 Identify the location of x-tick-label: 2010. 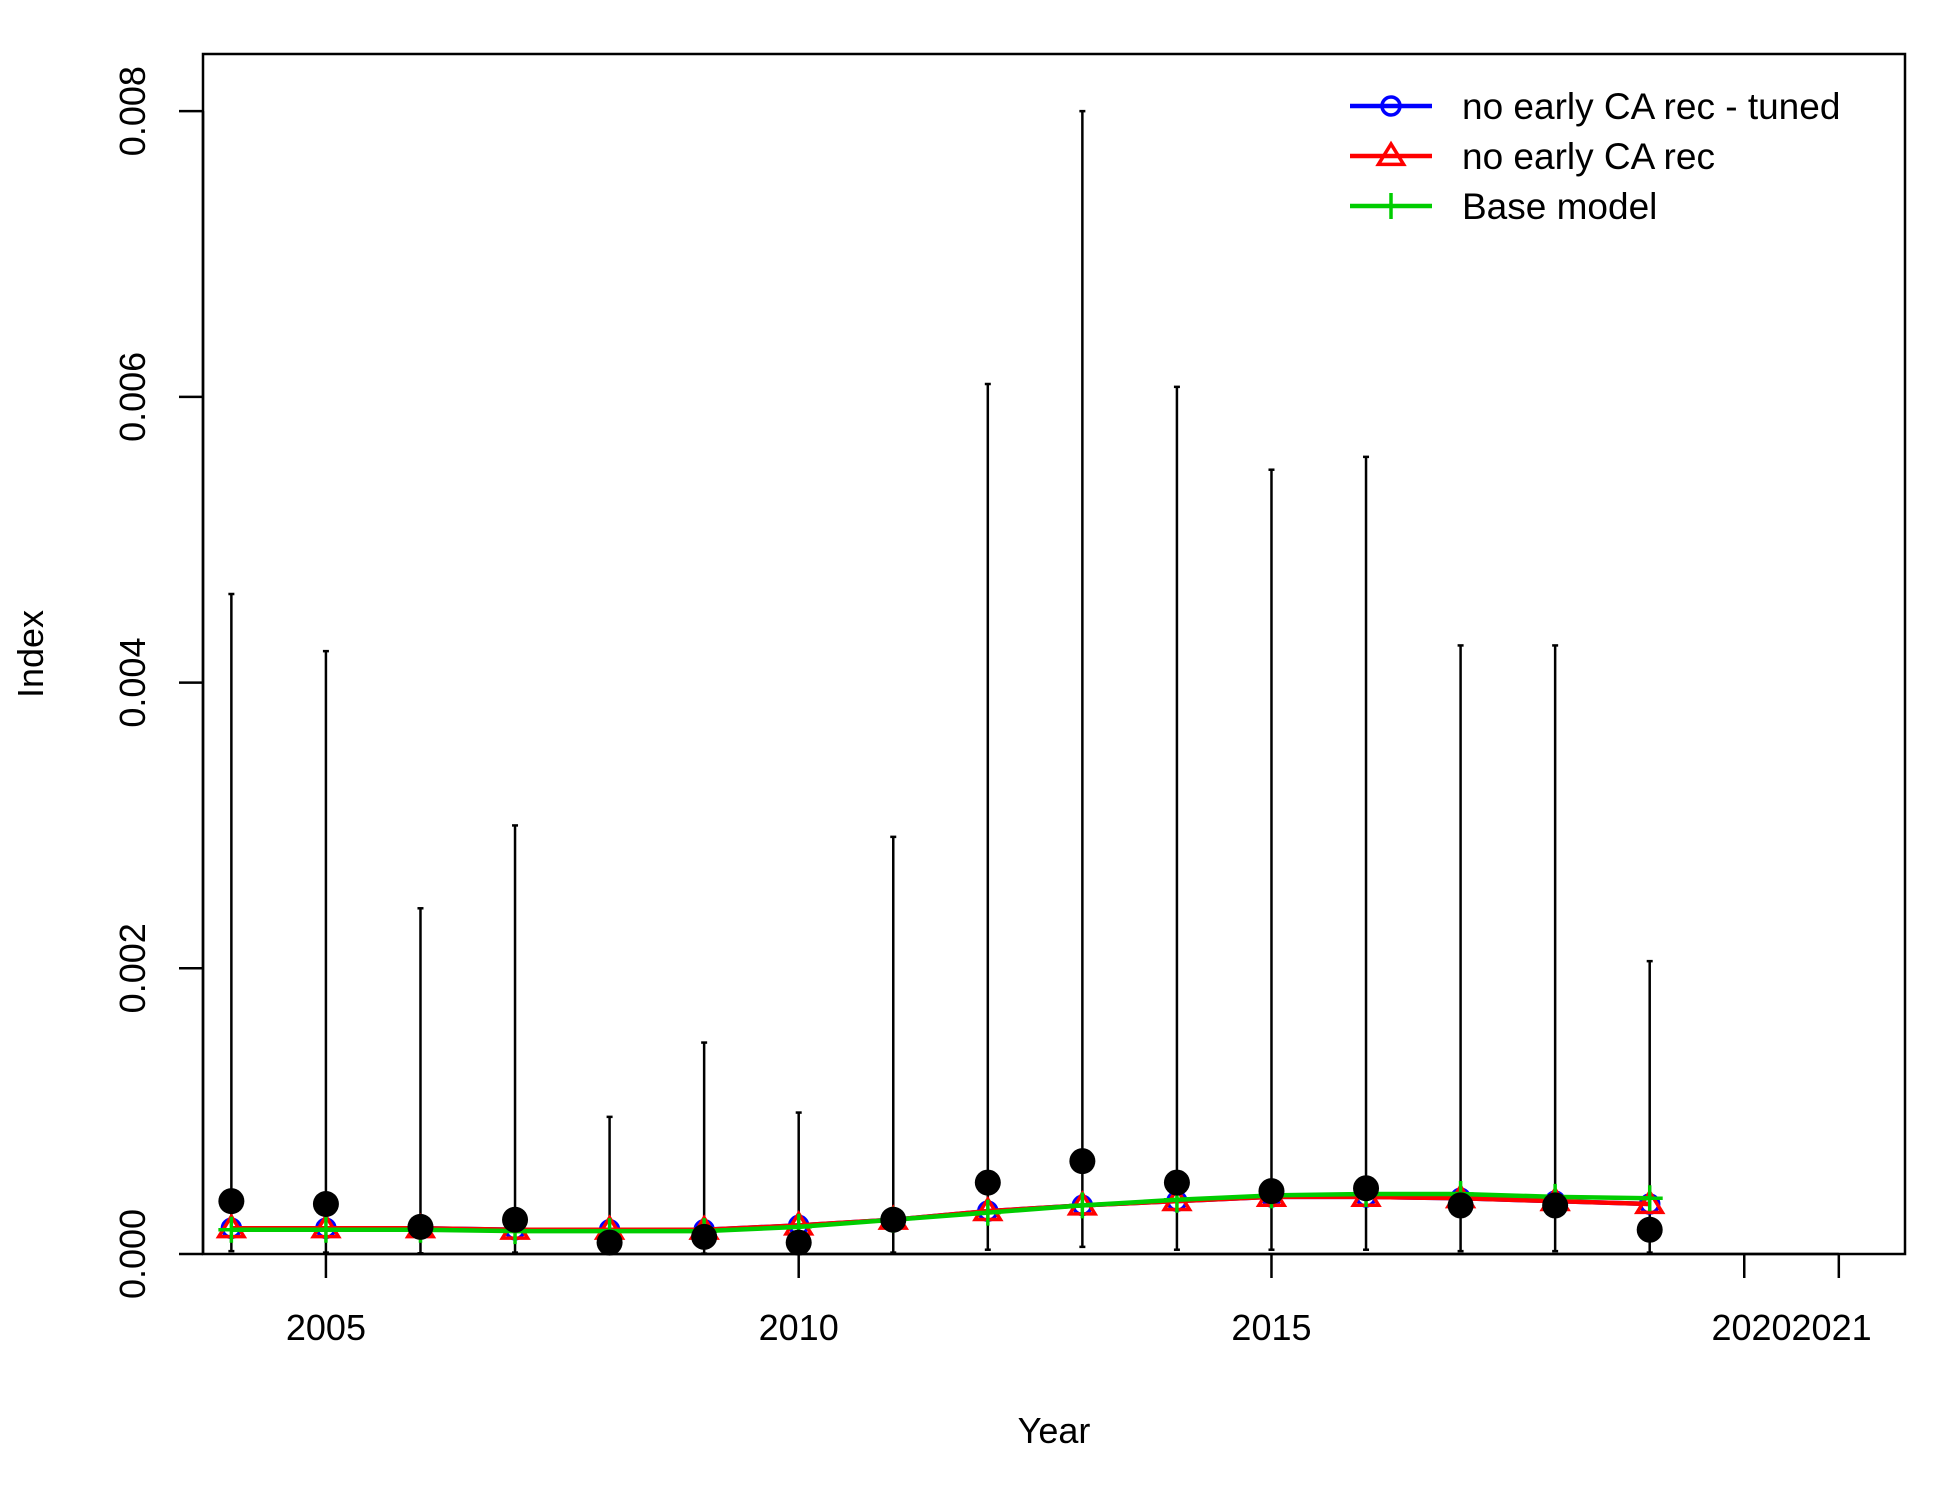
(799, 1327).